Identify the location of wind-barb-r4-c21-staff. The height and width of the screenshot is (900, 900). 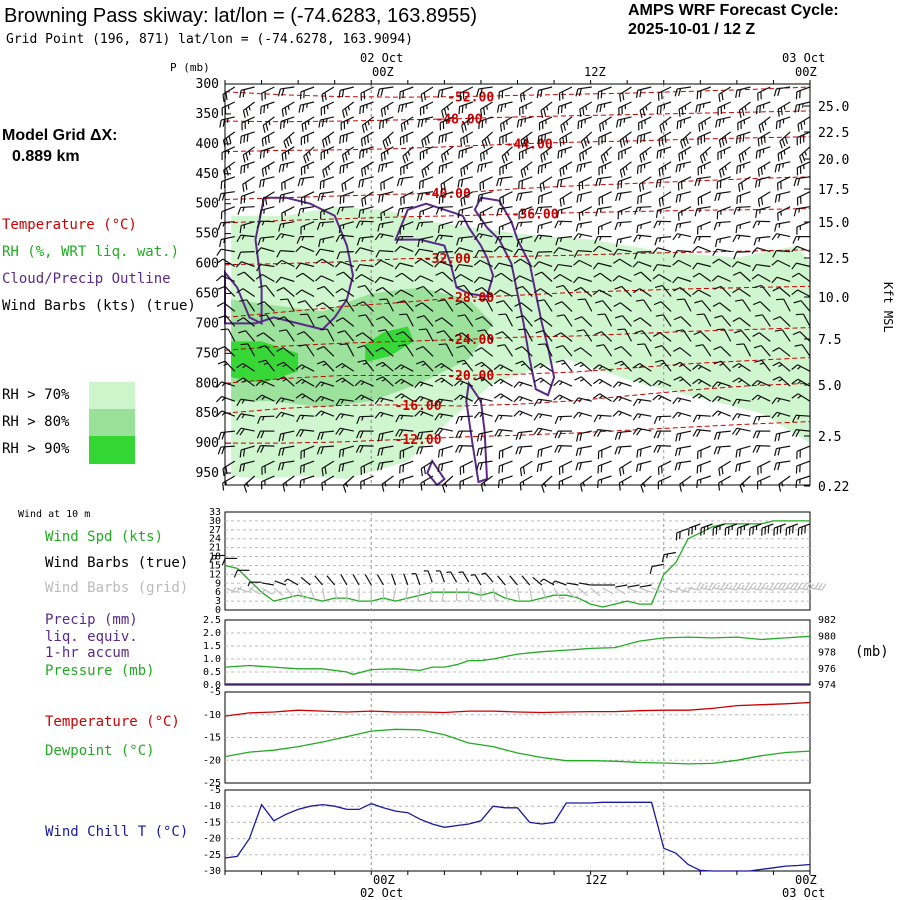
(645, 151).